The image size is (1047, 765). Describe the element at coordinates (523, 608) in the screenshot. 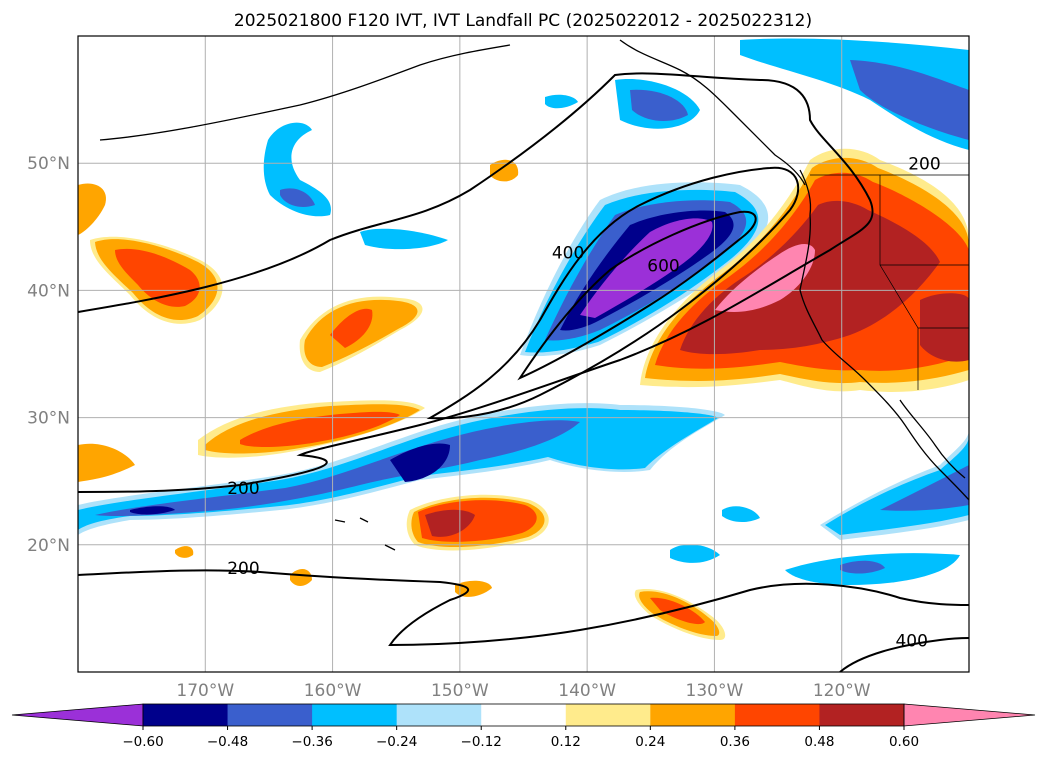

I see `contour-200-south` at that location.